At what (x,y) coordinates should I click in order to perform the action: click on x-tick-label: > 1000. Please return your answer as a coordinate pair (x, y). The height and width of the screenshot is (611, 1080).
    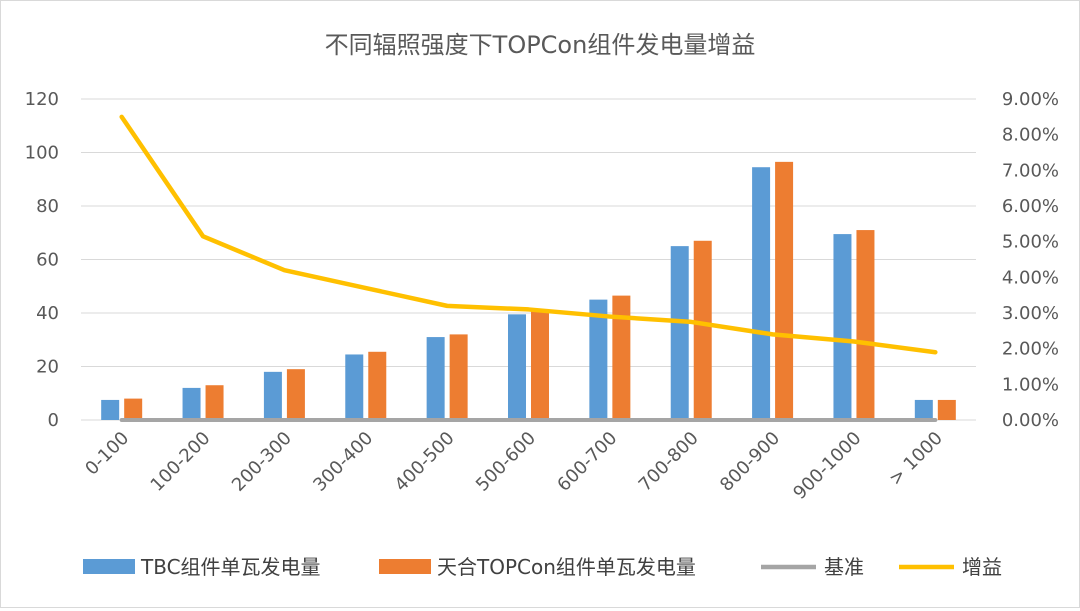
    Looking at the image, I should click on (916, 459).